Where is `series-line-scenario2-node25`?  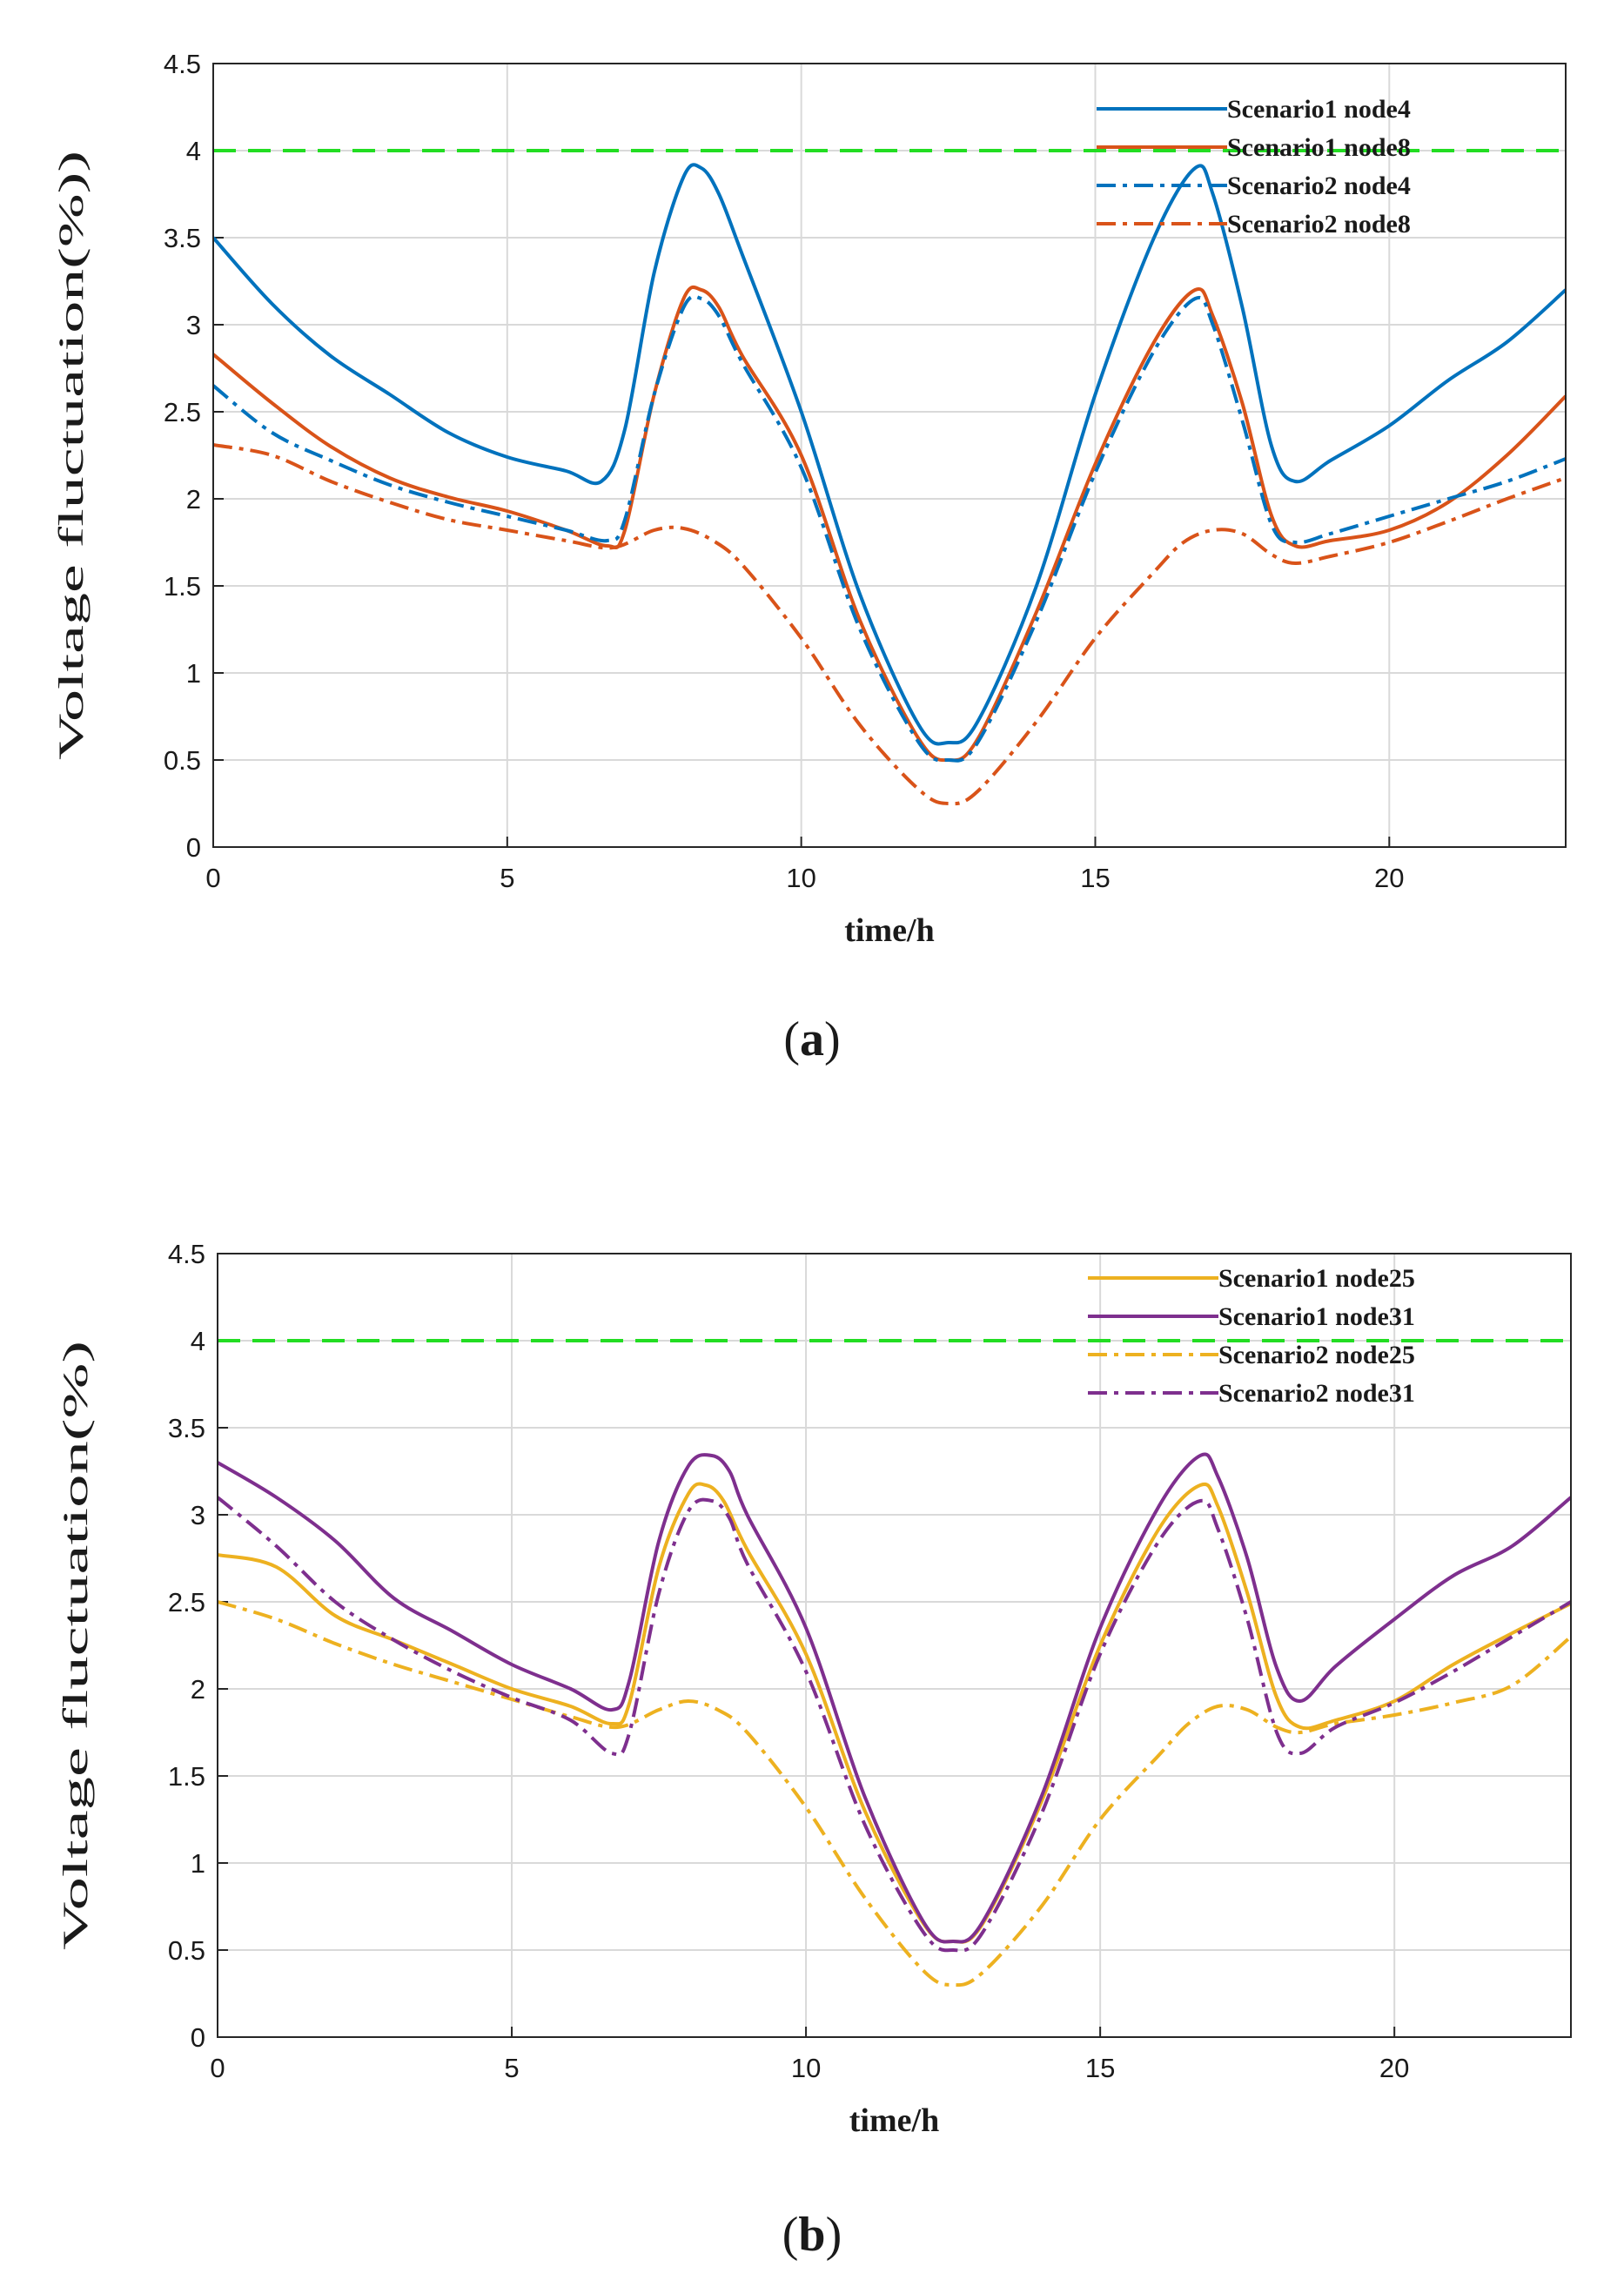
series-line-scenario2-node25 is located at coordinates (894, 1793).